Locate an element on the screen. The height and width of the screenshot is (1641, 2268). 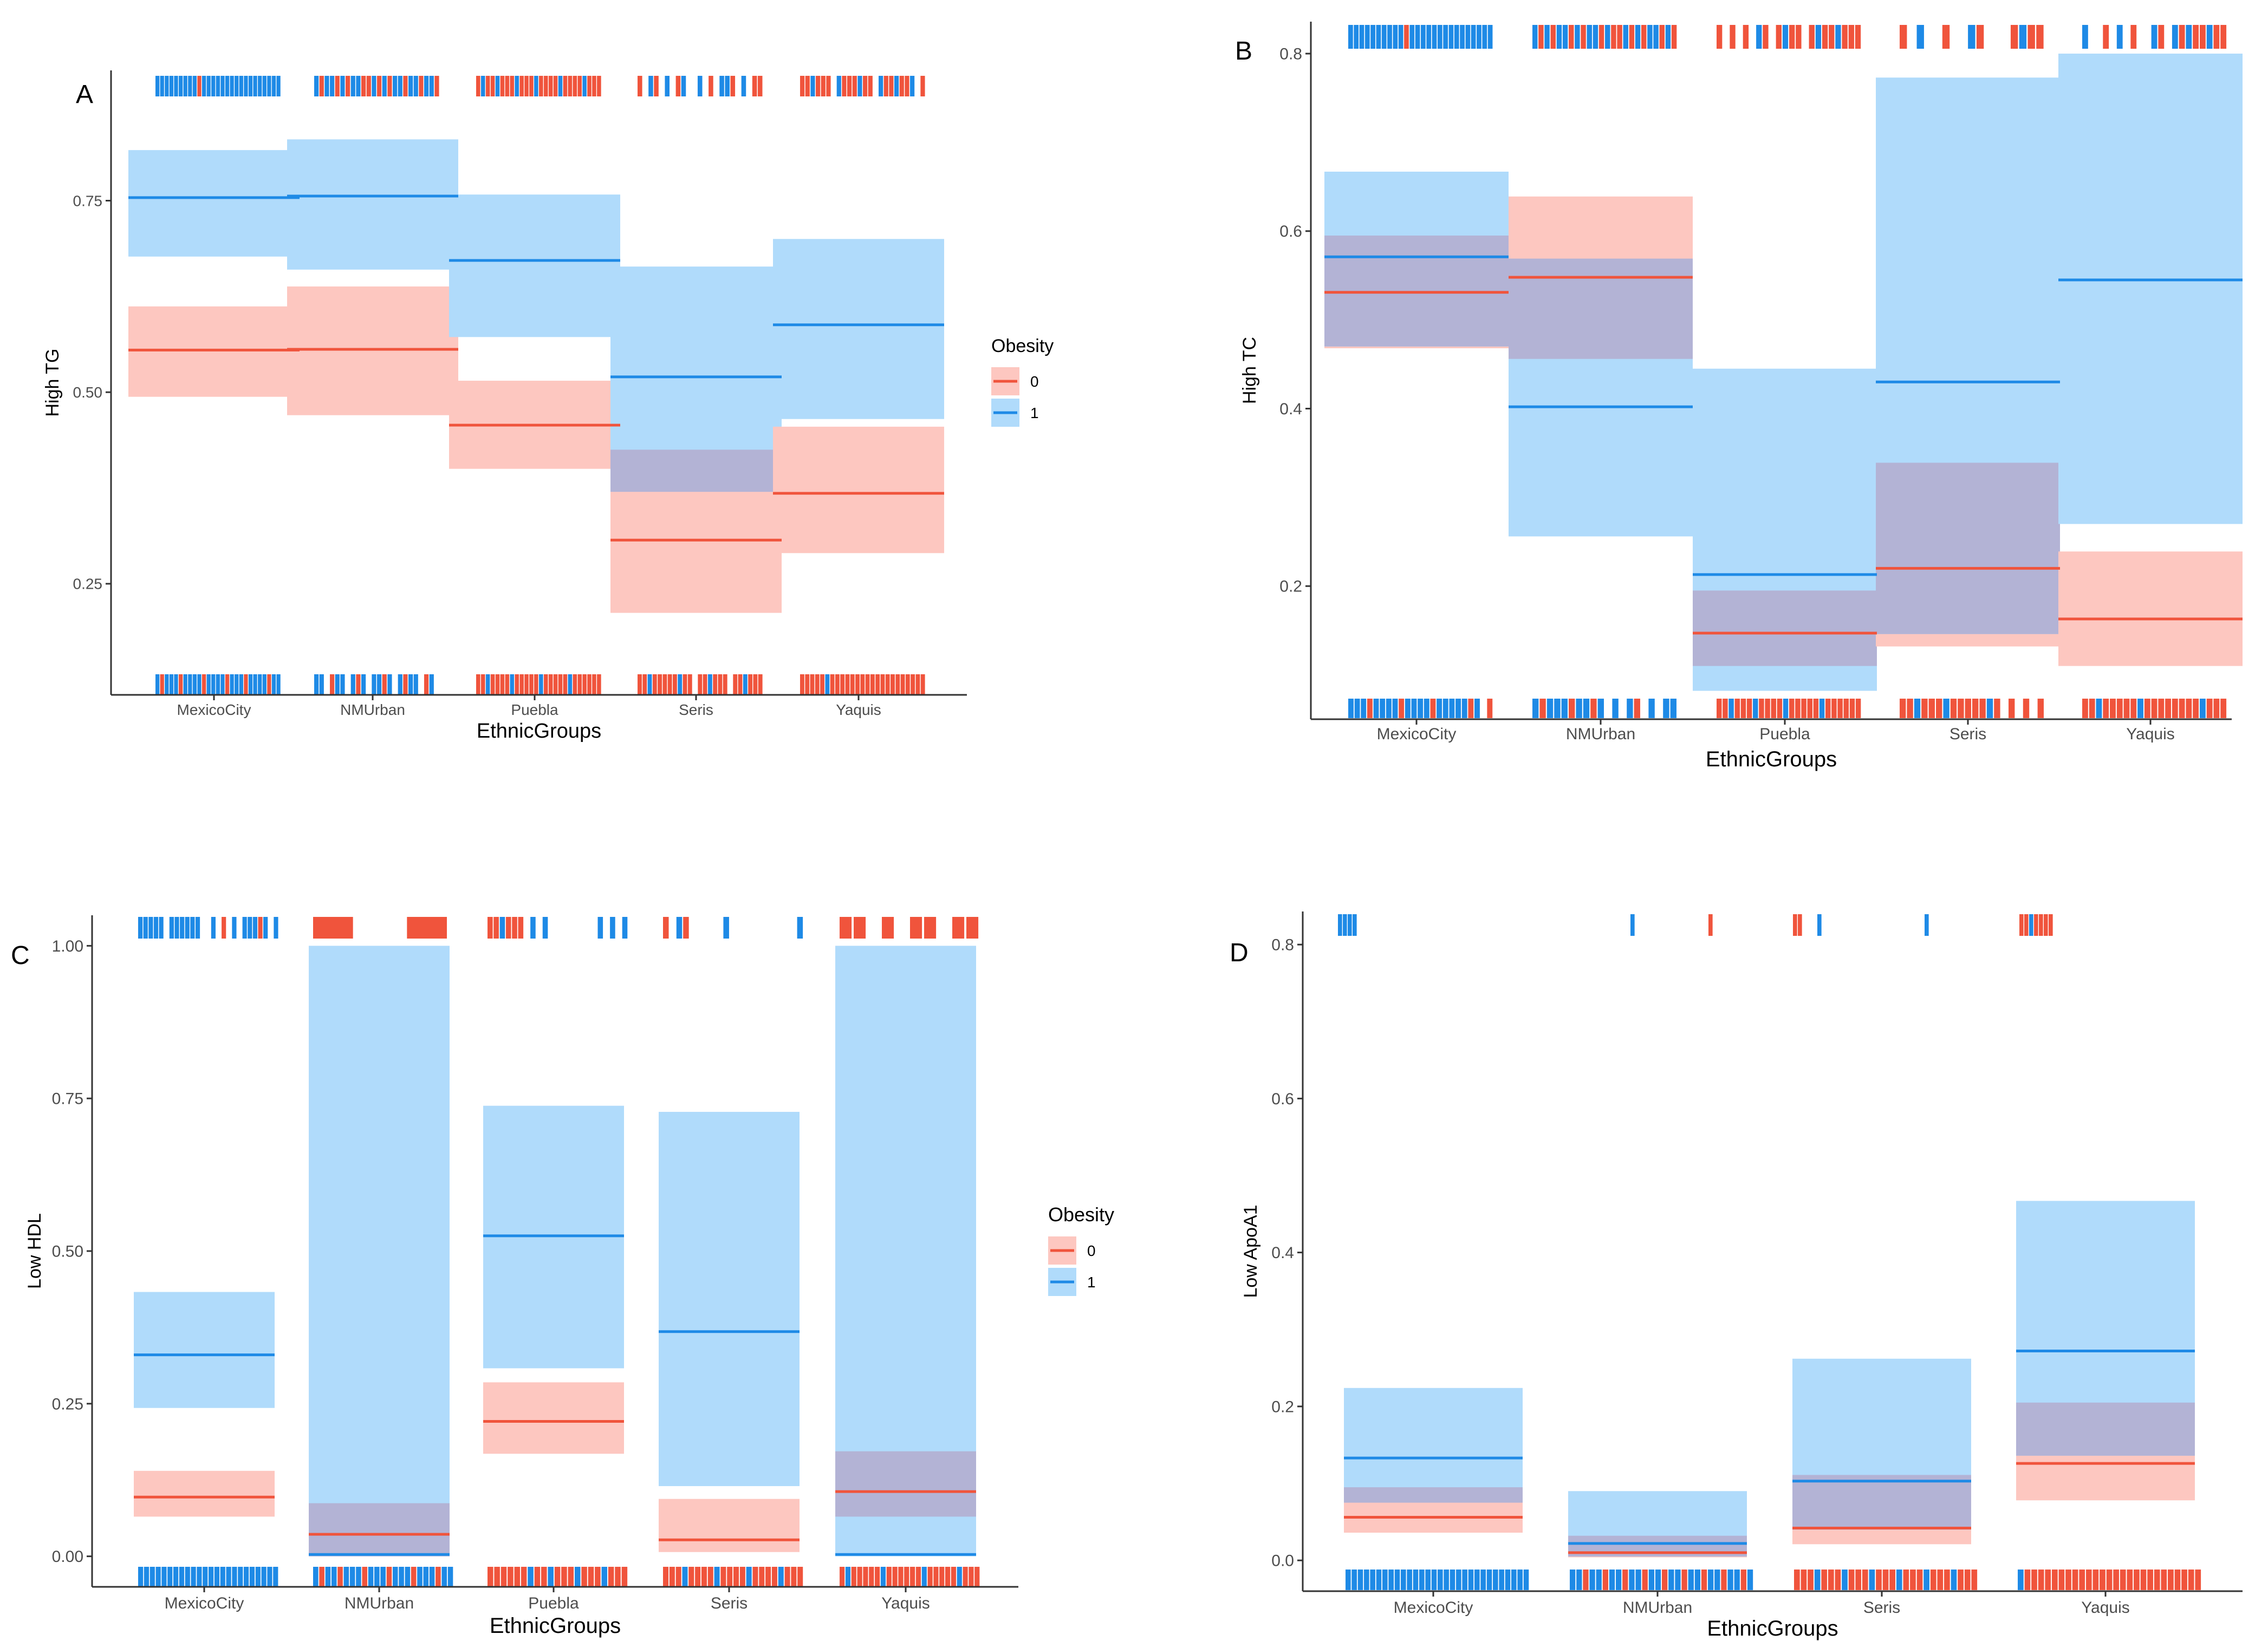
panel-label: C is located at coordinates (20, 956).